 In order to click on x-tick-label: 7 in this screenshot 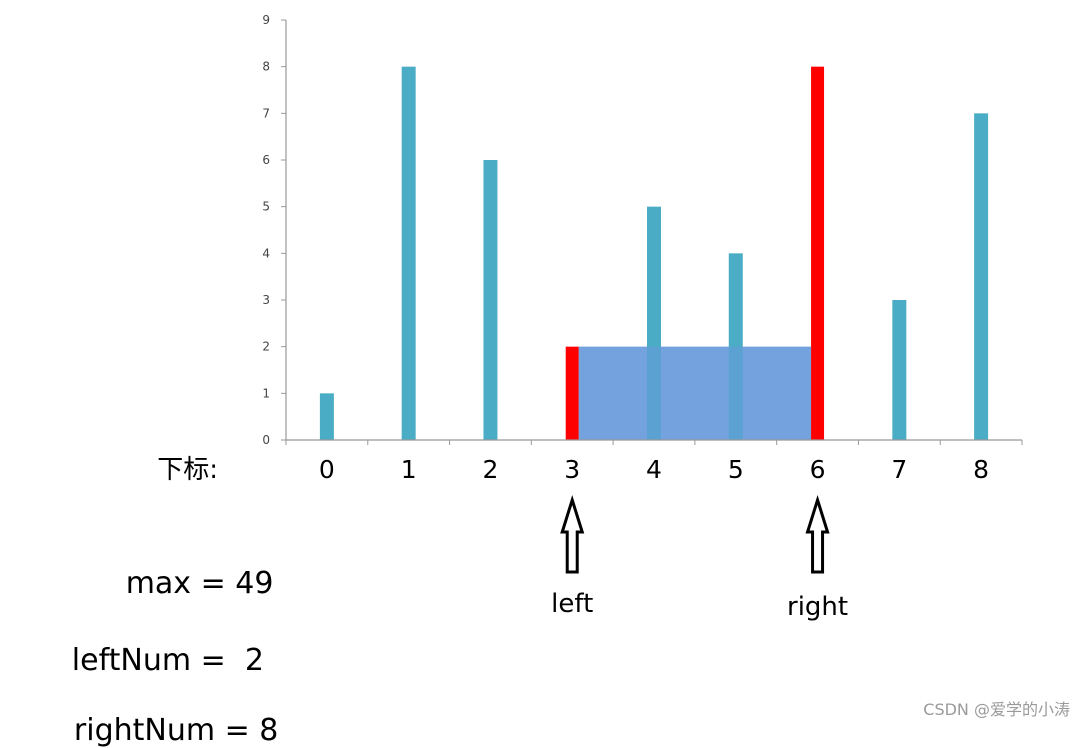, I will do `click(899, 469)`.